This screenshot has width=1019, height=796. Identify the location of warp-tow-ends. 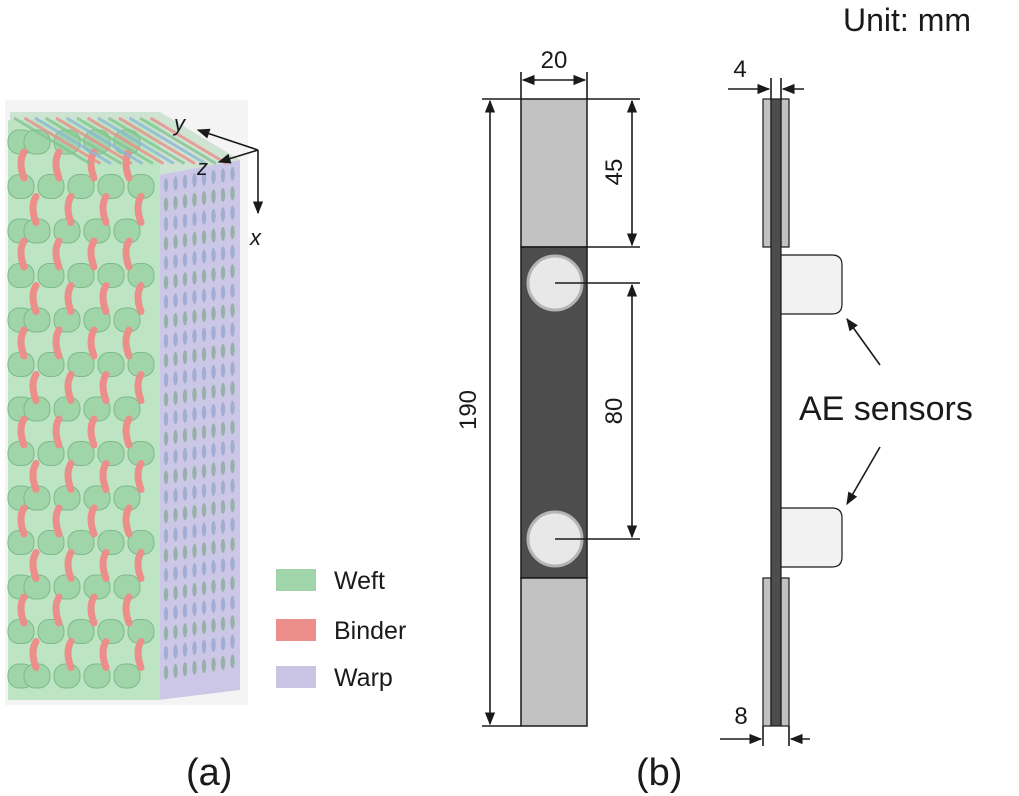
(199, 423).